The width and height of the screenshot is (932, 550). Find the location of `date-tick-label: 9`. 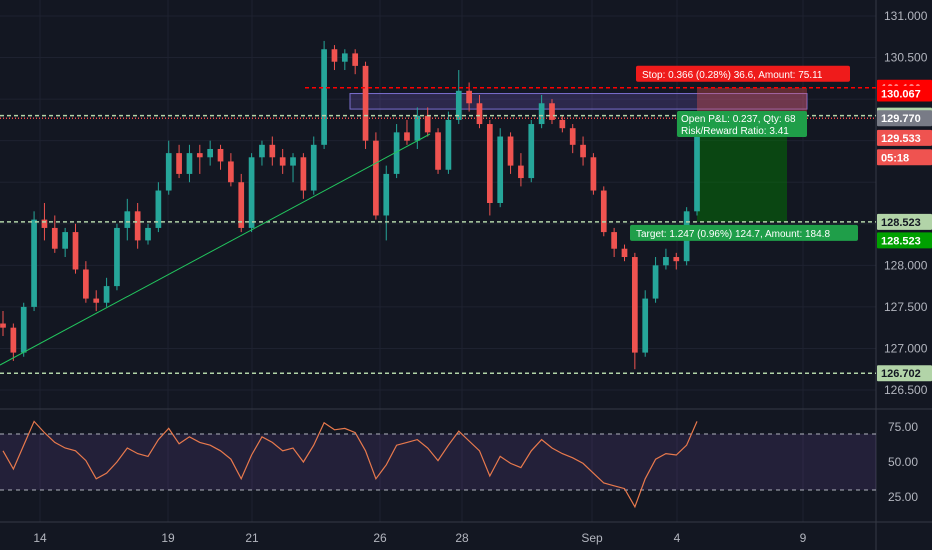

date-tick-label: 9 is located at coordinates (803, 538).